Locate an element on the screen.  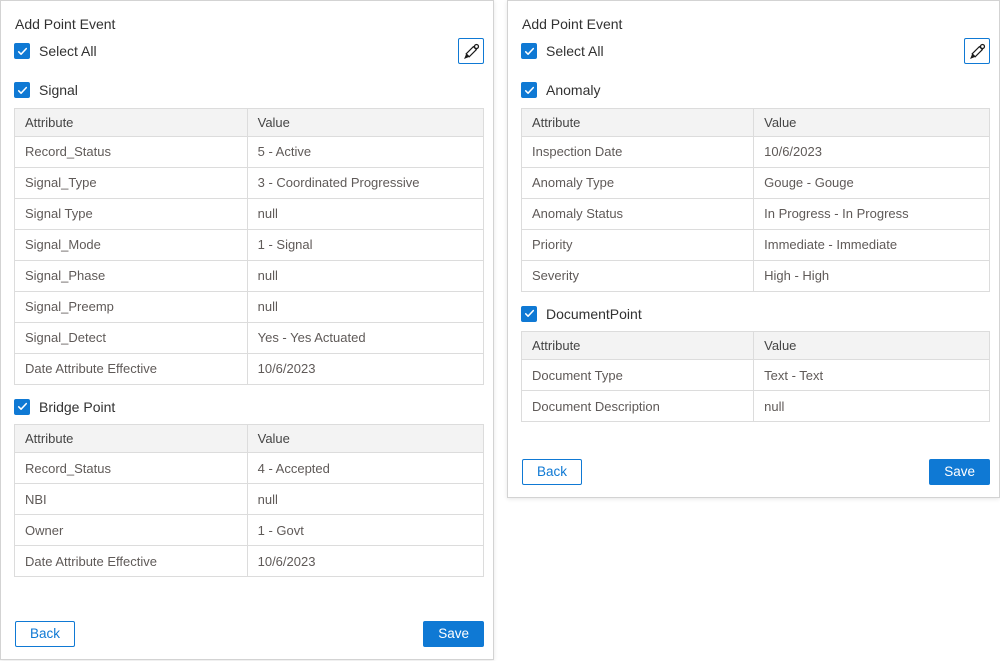
table-row: Signal_Preemp null is located at coordinates (249, 306).